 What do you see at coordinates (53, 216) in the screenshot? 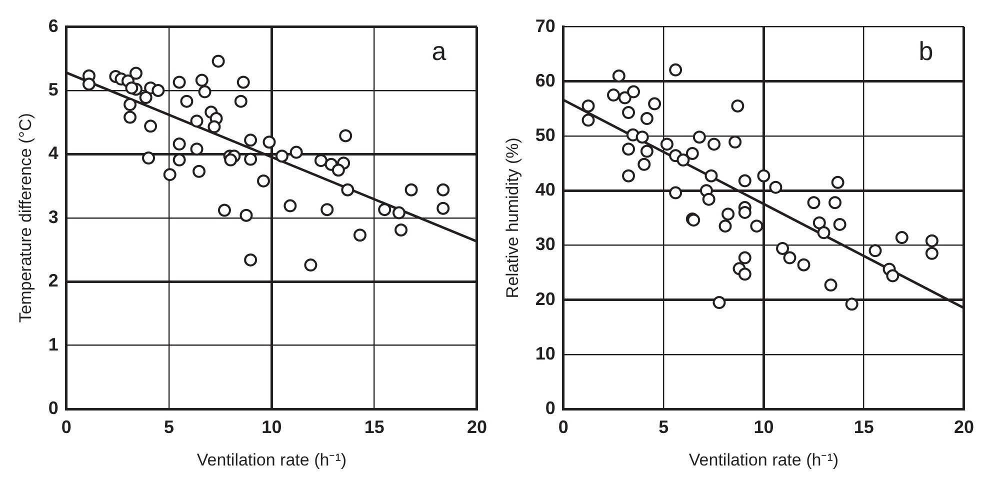
I see `y-tick-label: 3` at bounding box center [53, 216].